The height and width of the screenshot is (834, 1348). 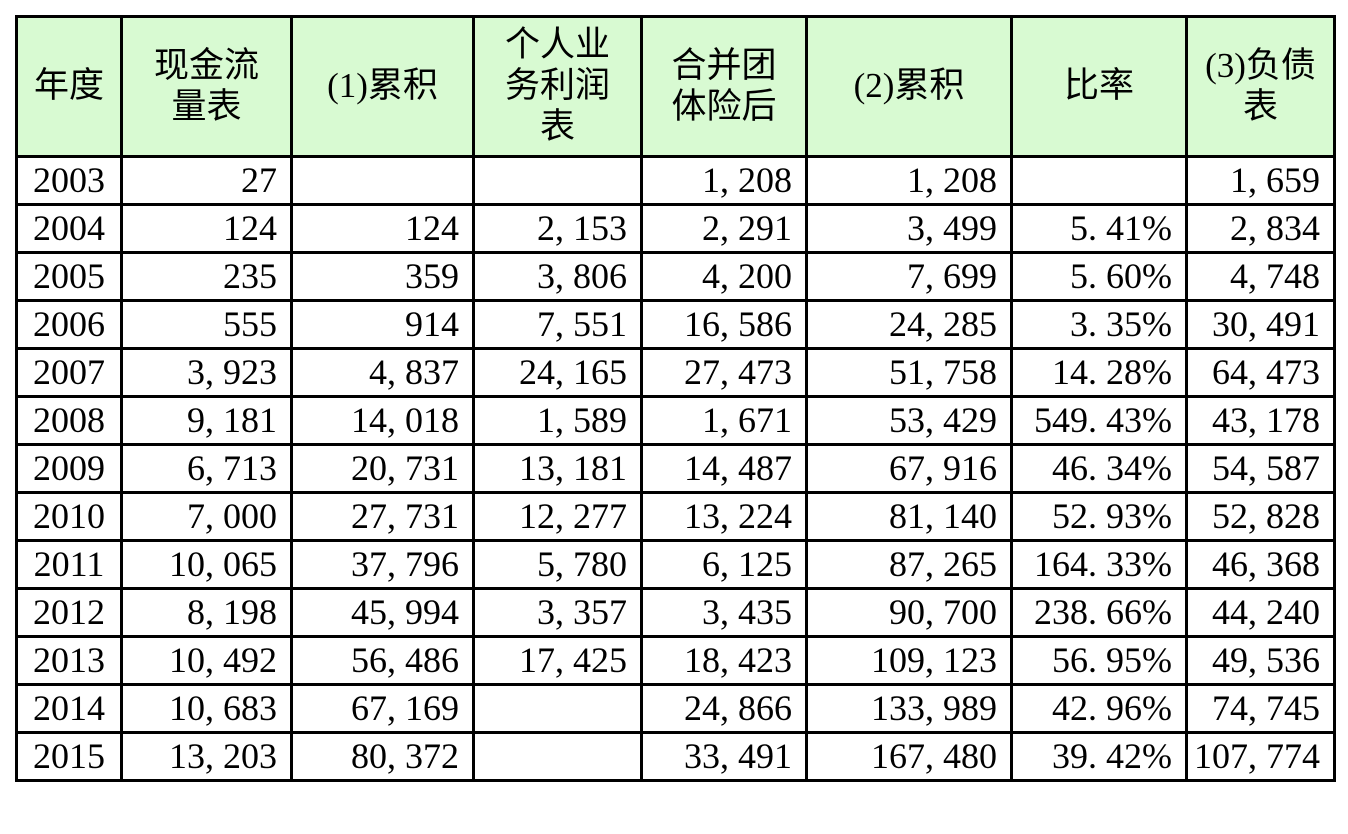 What do you see at coordinates (1260, 228) in the screenshot?
I see `cell-balance-sheet: 2, 834` at bounding box center [1260, 228].